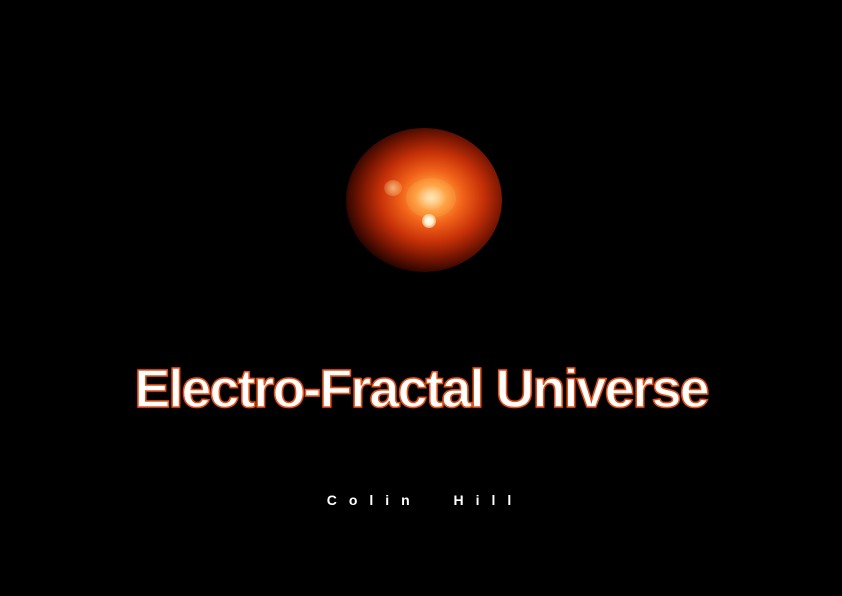 This screenshot has height=596, width=842. I want to click on nebula-image, so click(424, 200).